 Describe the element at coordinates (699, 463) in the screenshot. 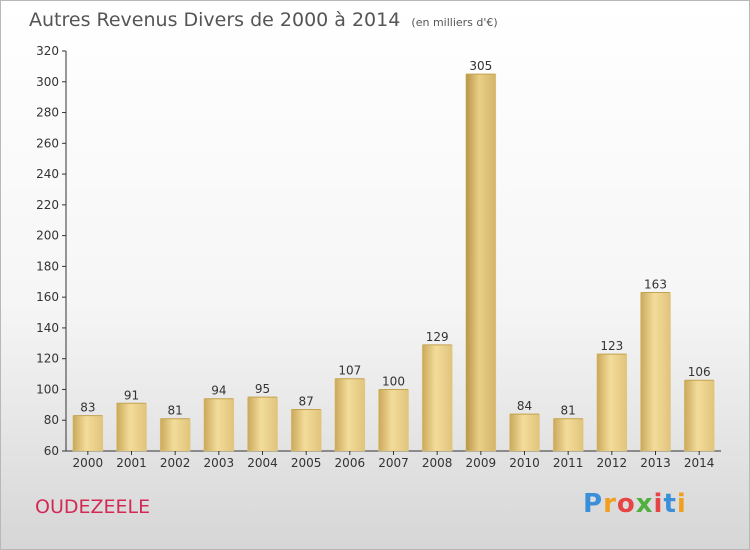

I see `x-tick-label: 2014` at that location.